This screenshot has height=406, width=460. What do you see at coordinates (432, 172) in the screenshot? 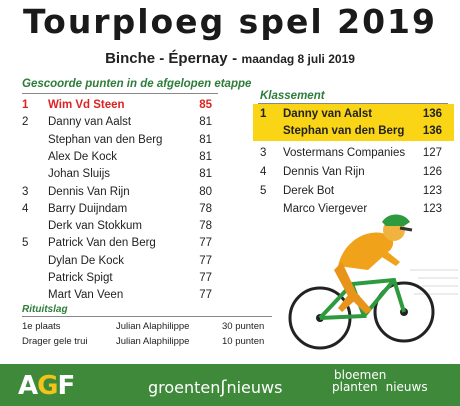
I see `points: 126` at bounding box center [432, 172].